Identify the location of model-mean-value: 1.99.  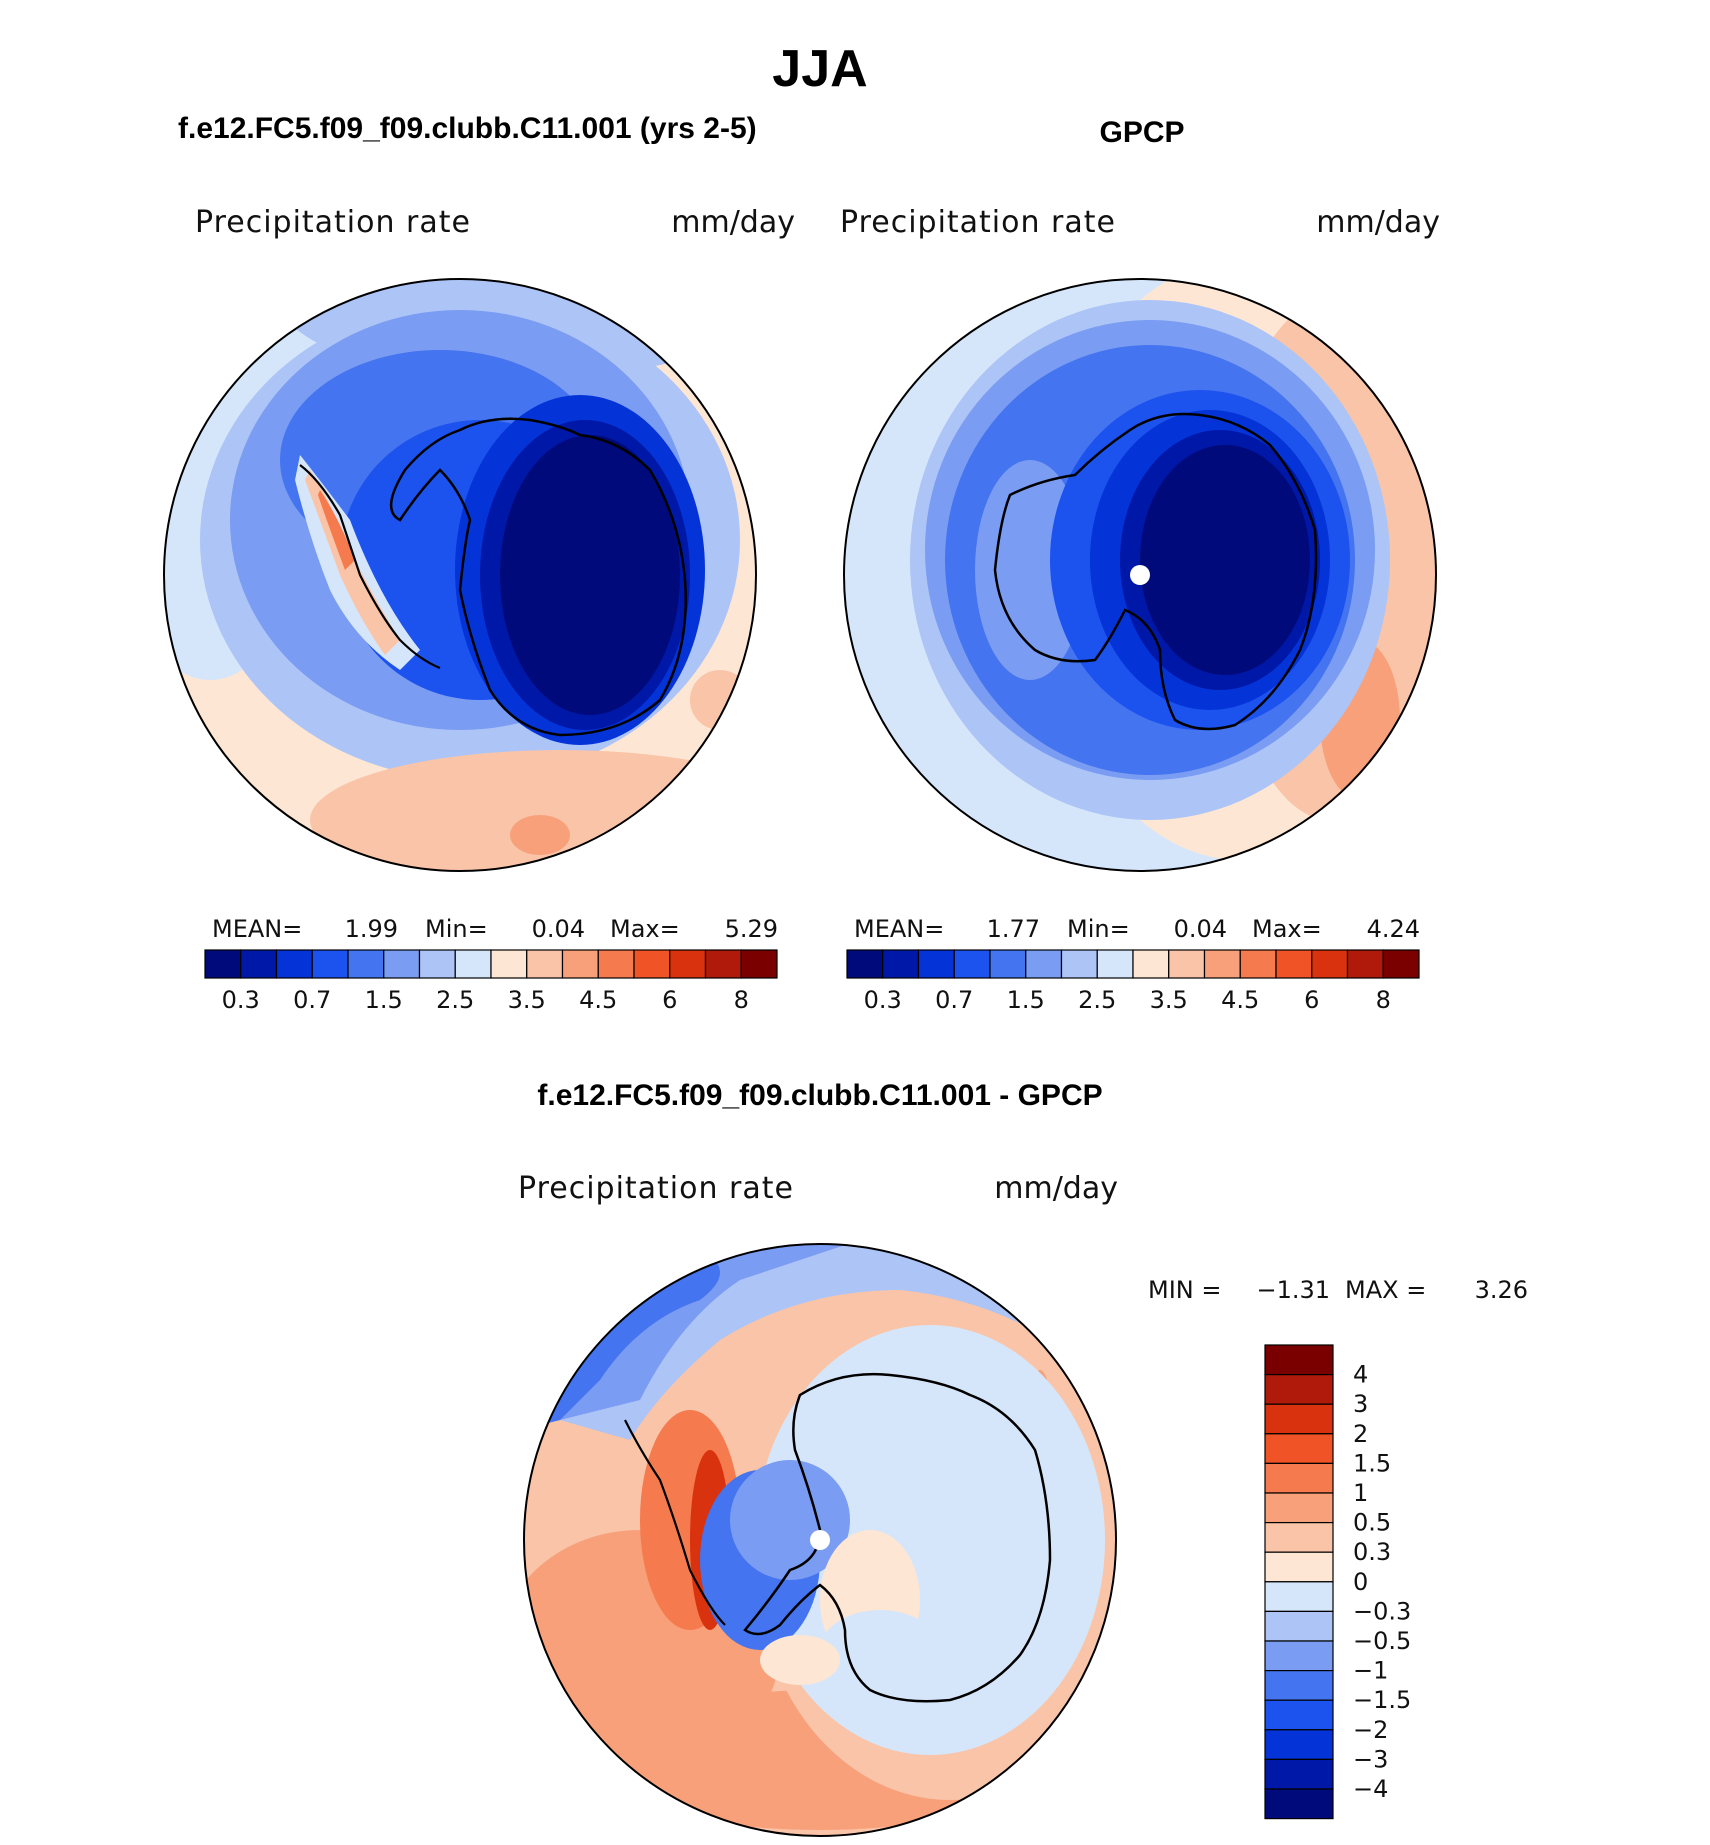
(371, 929).